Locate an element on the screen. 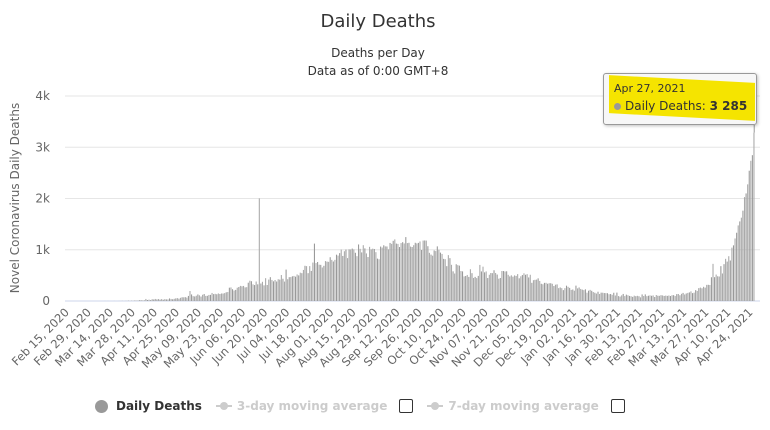 Image resolution: width=770 pixels, height=430 pixels. legend-dot-icon is located at coordinates (101, 406).